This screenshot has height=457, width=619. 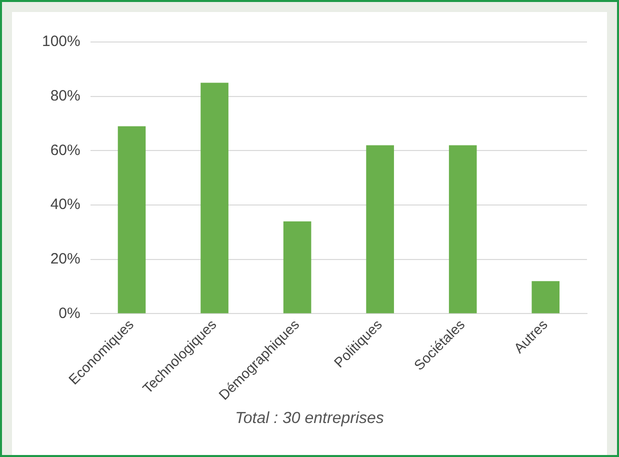 I want to click on y-tick-label: 0%, so click(x=69, y=313).